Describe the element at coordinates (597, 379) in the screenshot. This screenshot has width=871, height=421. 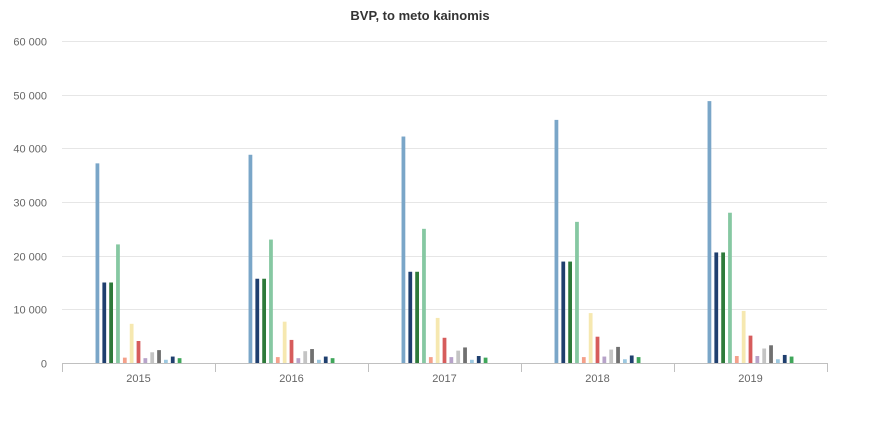
I see `x-tick-label: 2018` at that location.